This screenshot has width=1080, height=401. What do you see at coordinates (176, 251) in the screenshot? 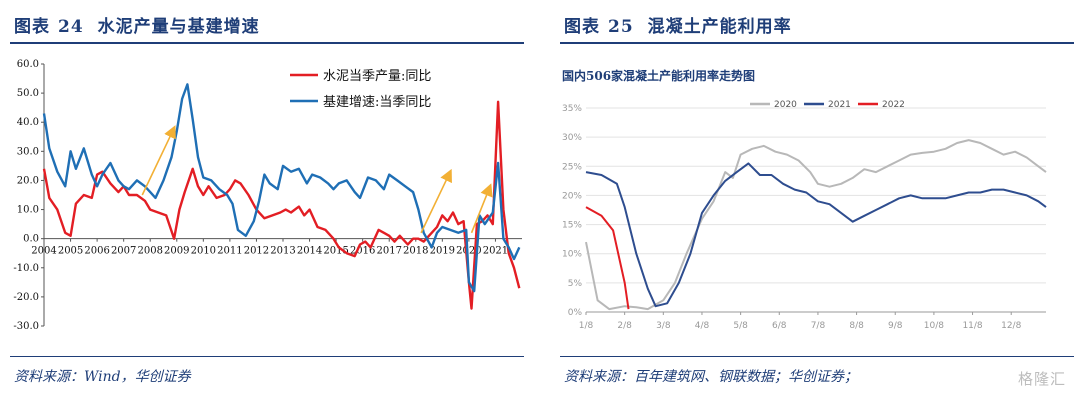
I see `x-tick-label: 2009` at bounding box center [176, 251].